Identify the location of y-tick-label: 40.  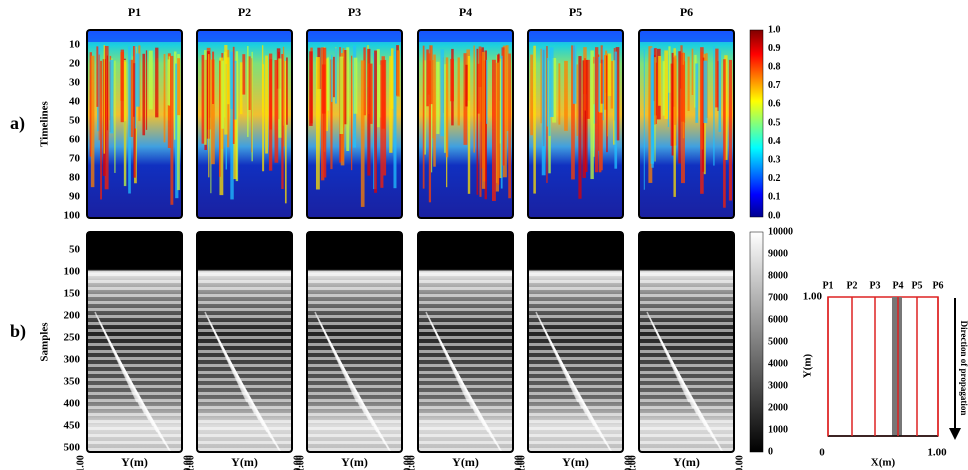
(75, 102).